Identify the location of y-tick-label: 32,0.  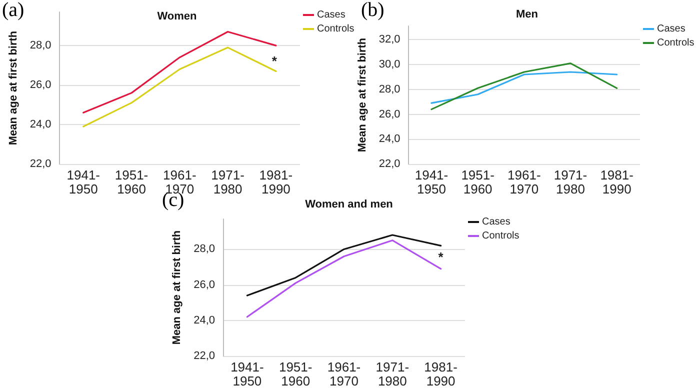
(389, 40).